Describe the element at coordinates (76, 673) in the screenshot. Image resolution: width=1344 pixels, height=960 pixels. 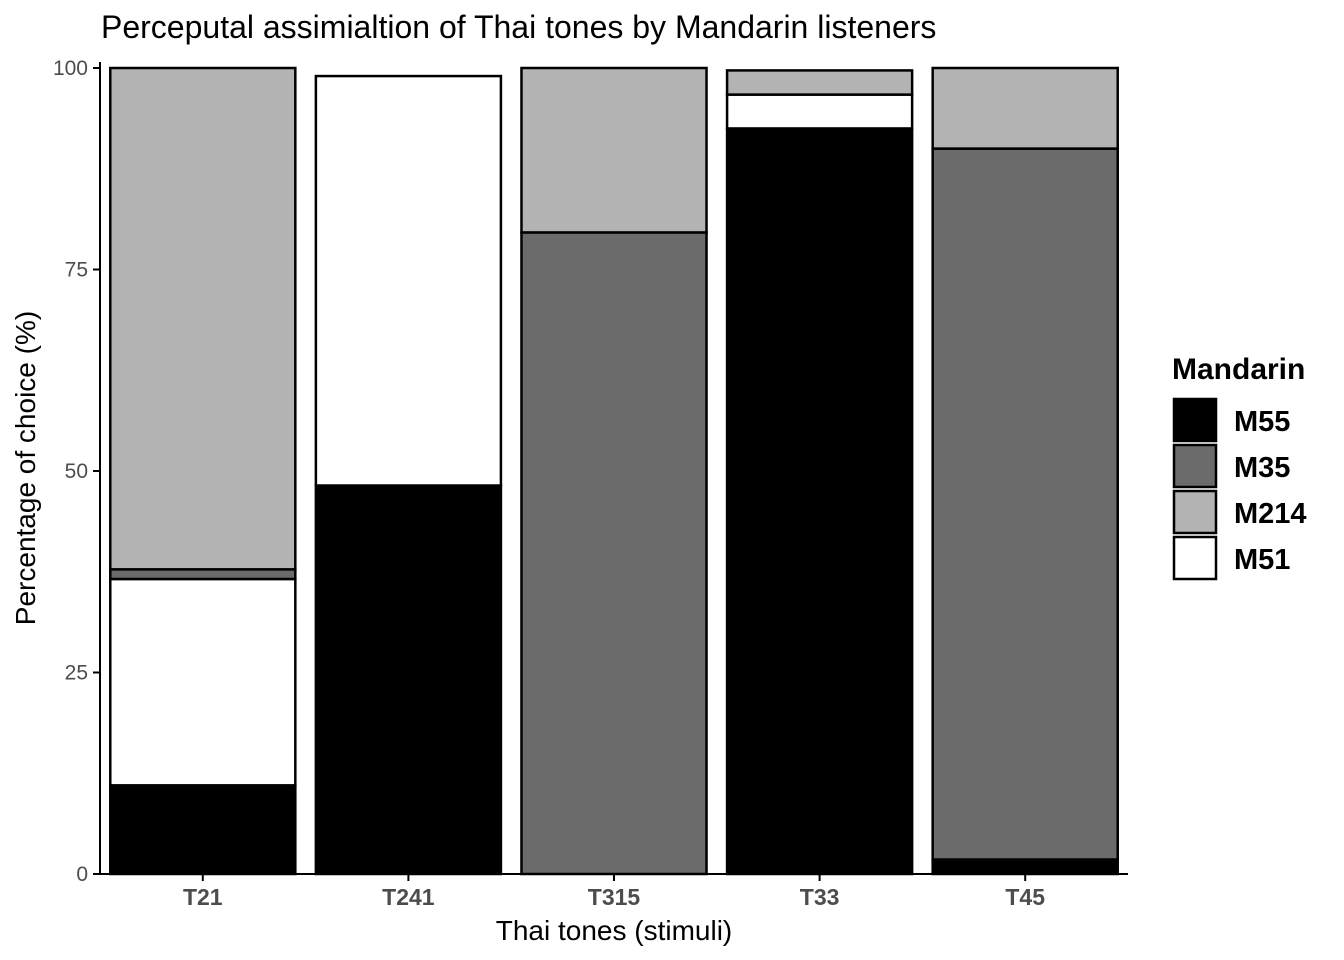
I see `y-tick-label: 25` at that location.